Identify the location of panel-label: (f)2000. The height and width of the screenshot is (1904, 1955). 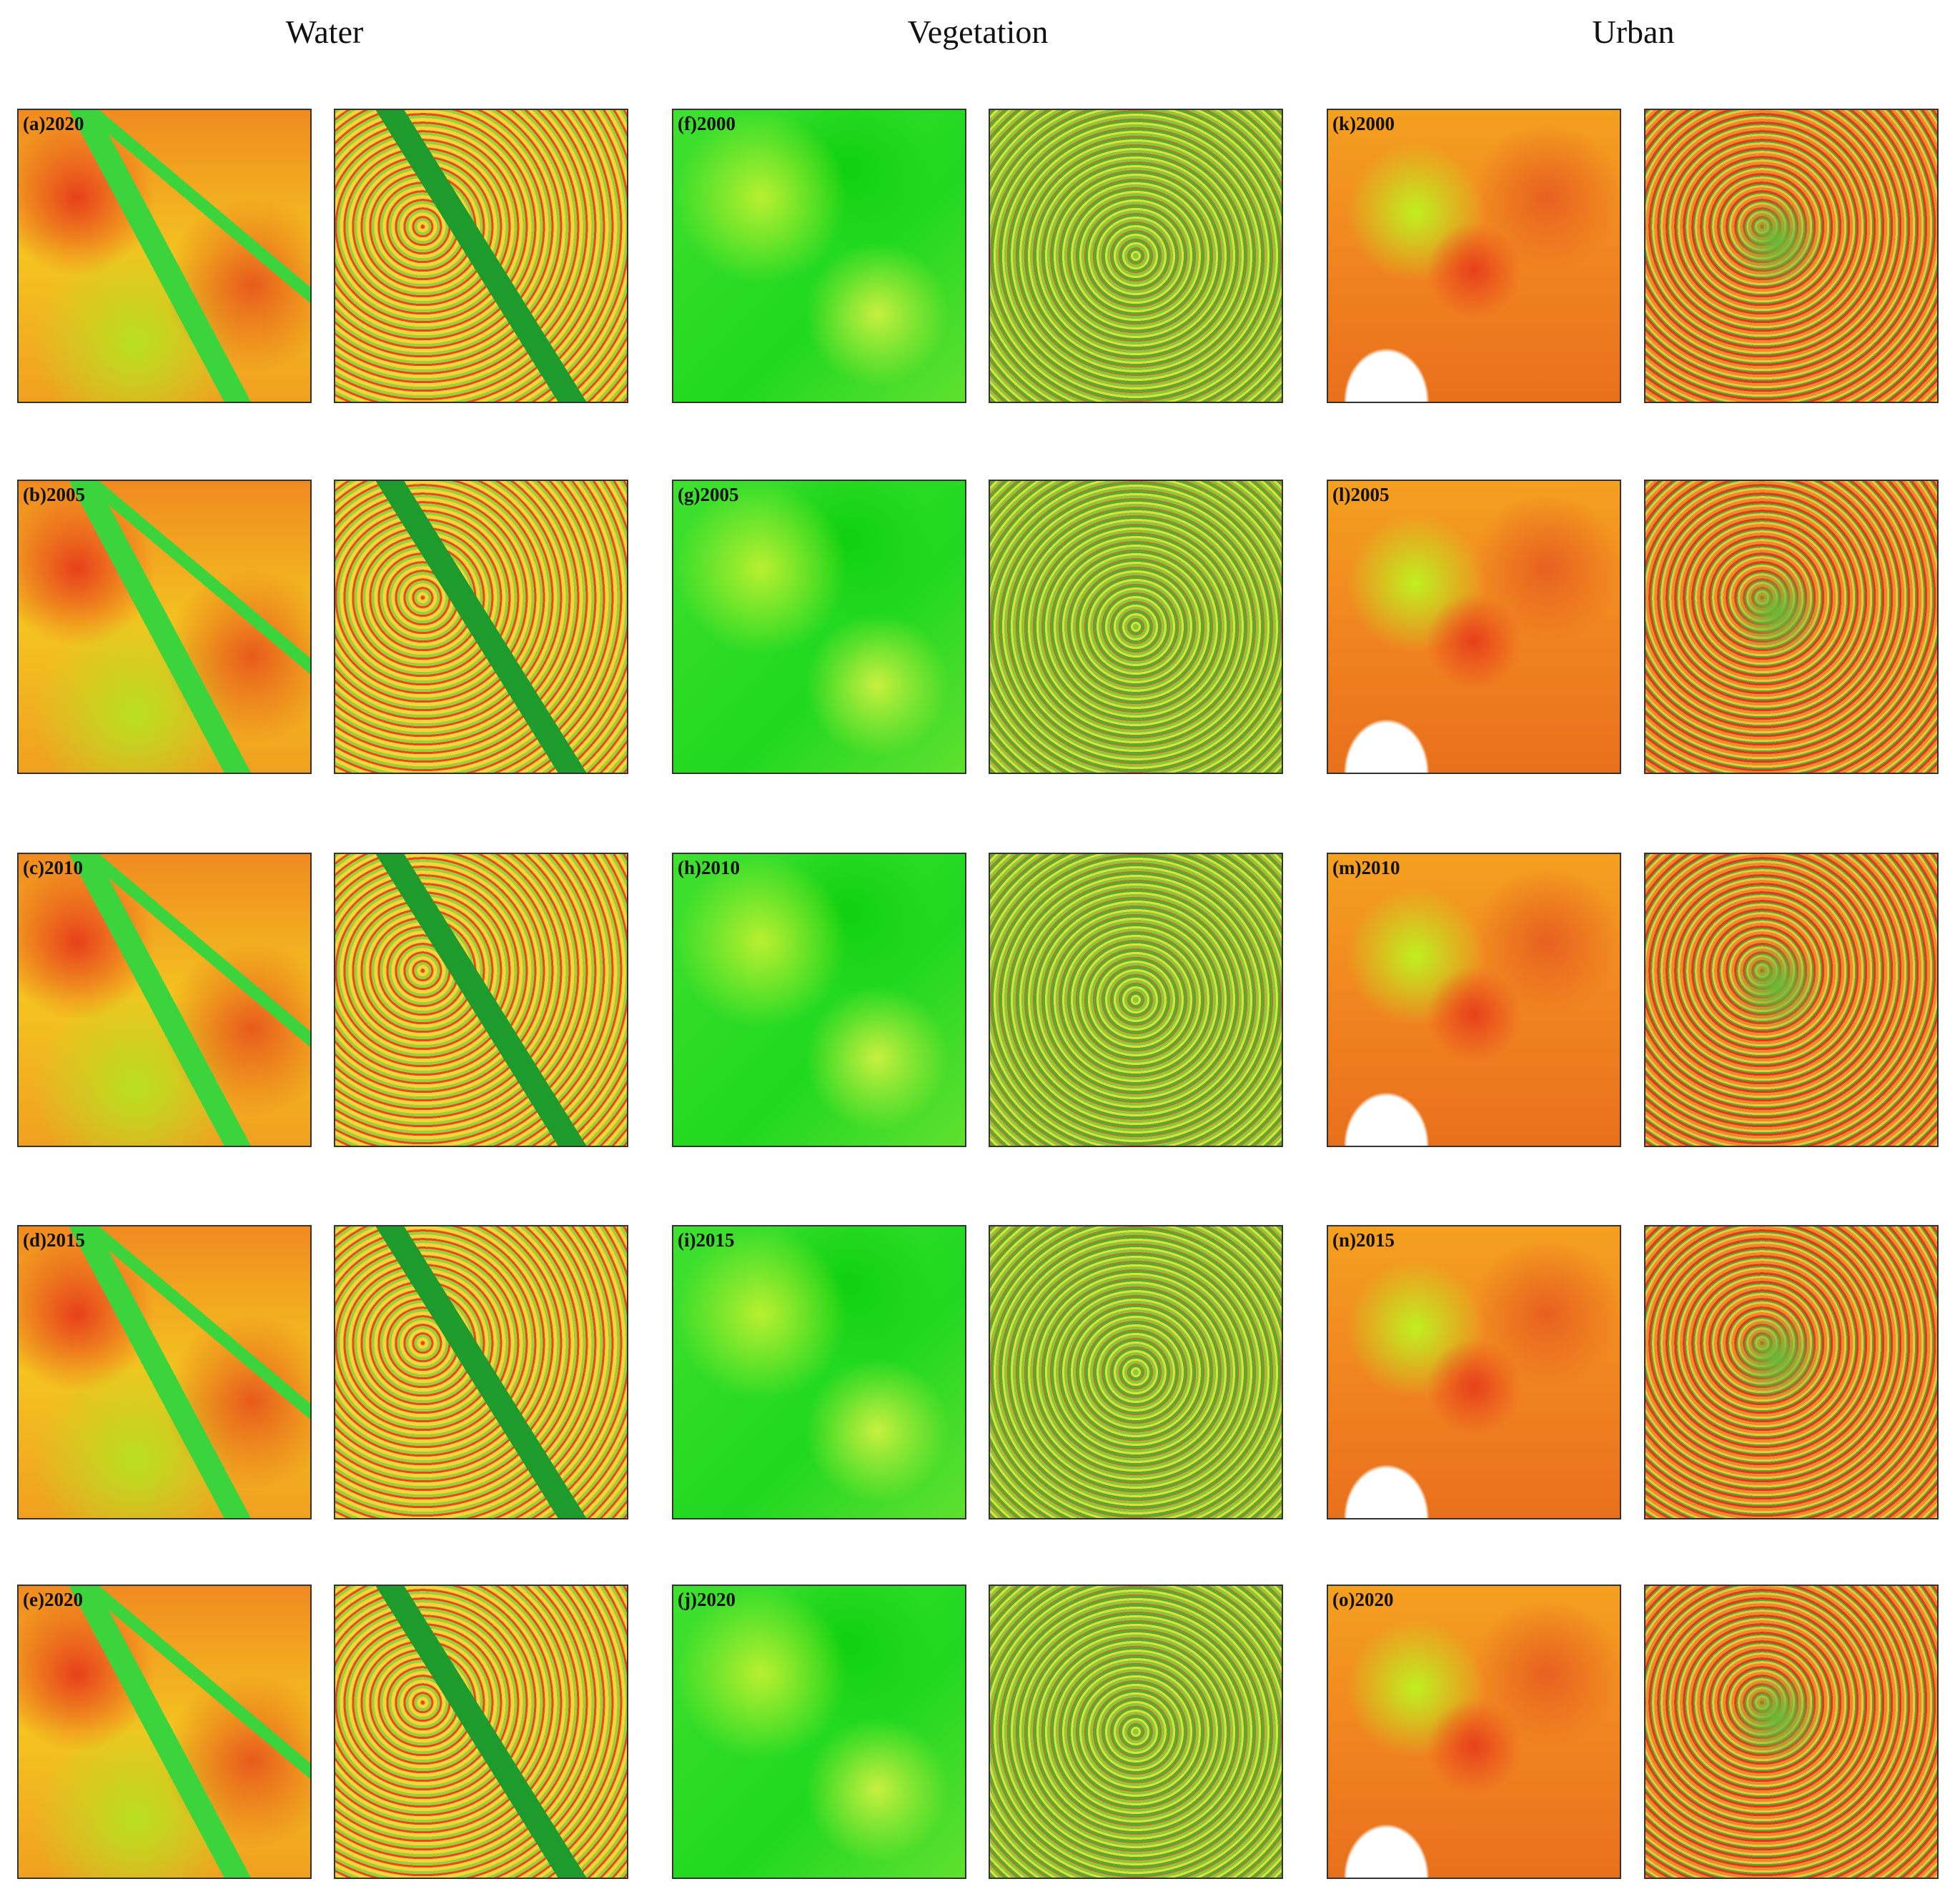
(707, 123).